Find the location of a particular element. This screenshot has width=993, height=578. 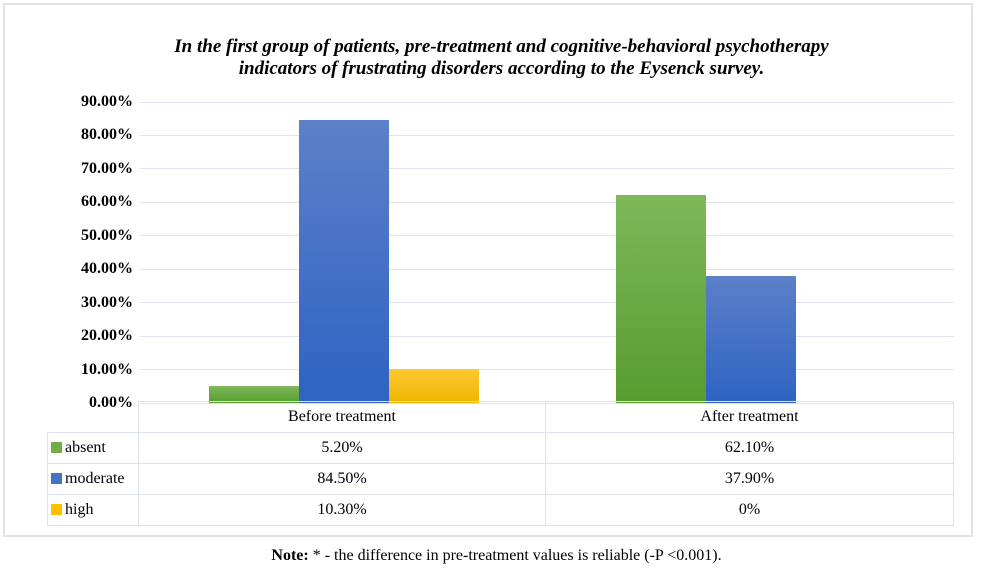

bar-absent-after-treatment is located at coordinates (660, 299).